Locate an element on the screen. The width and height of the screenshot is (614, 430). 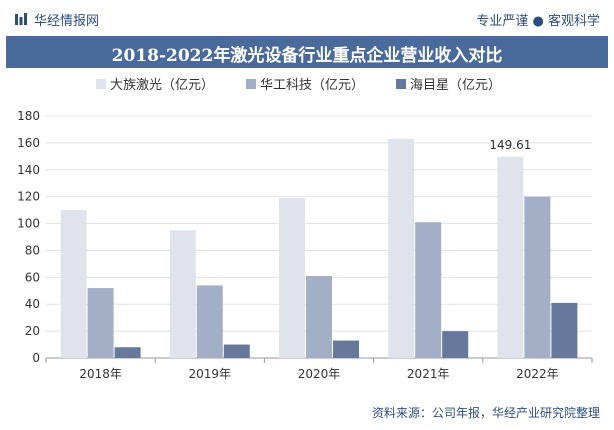
y-tick-label: 160 is located at coordinates (28, 143).